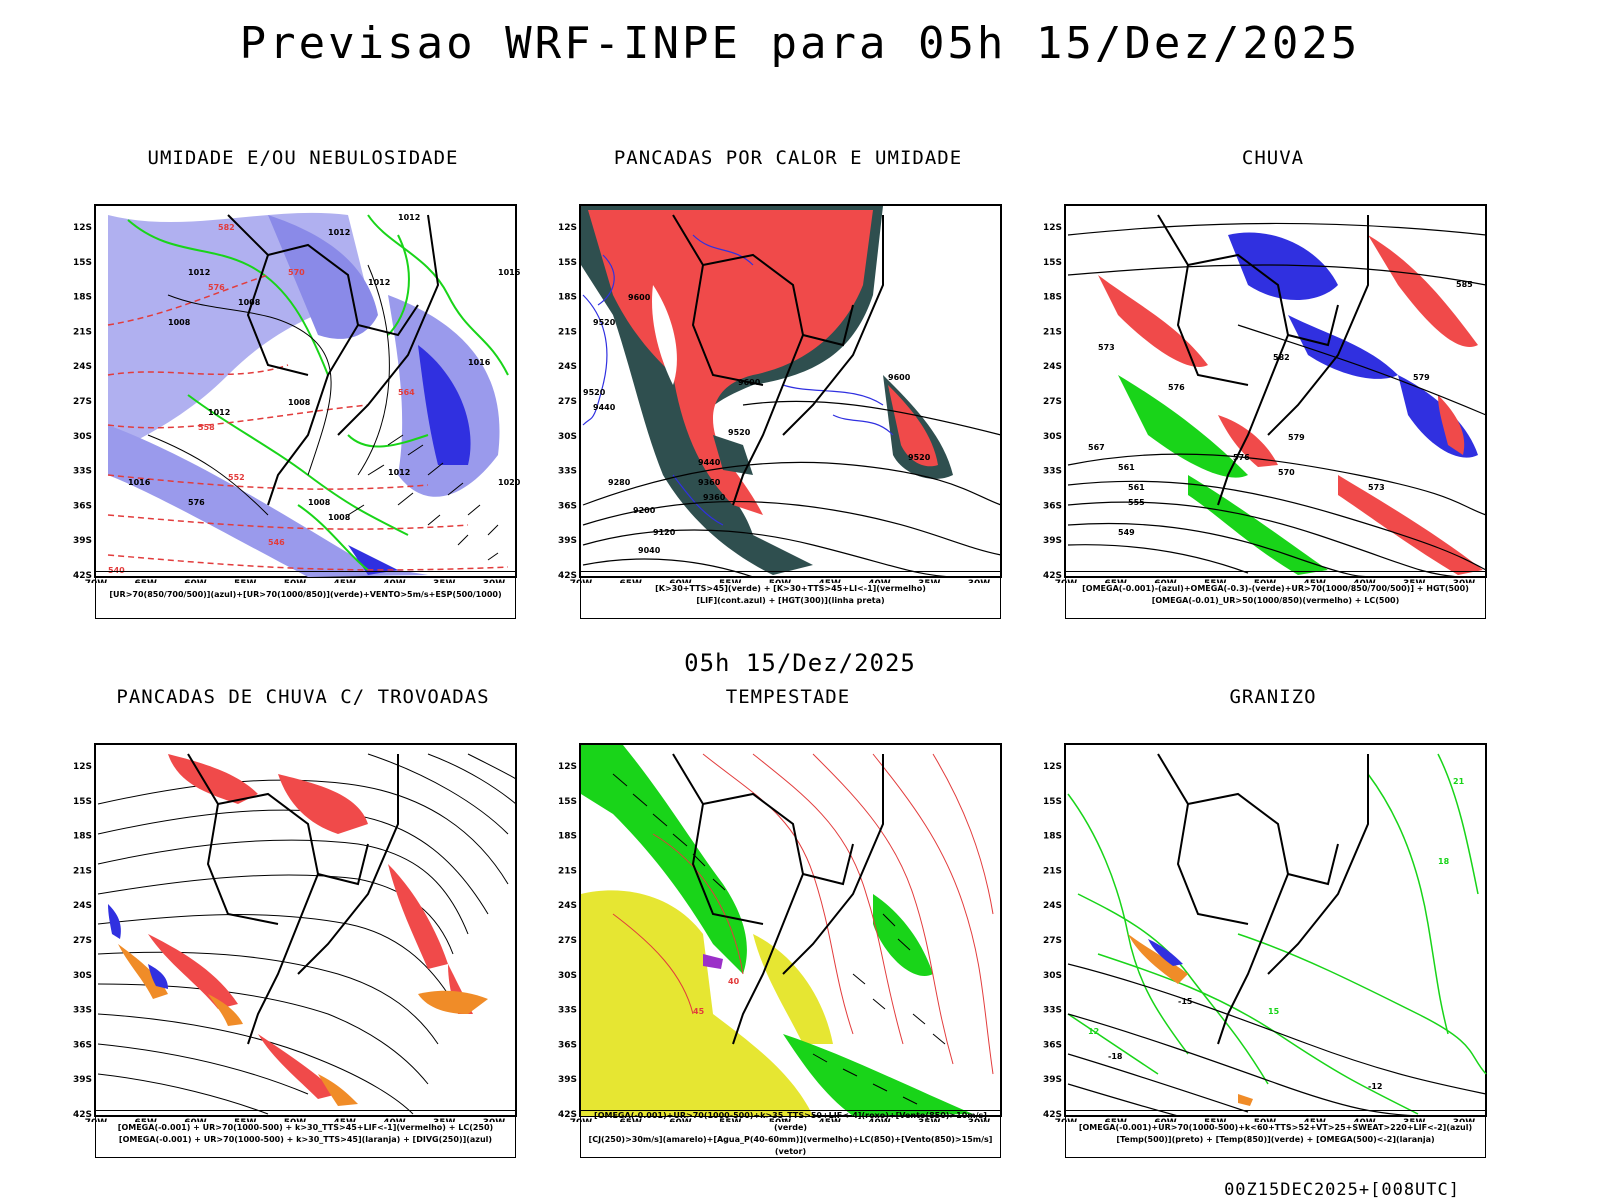  What do you see at coordinates (96, 1120) in the screenshot?
I see `lon-tick-label: 70W` at bounding box center [96, 1120].